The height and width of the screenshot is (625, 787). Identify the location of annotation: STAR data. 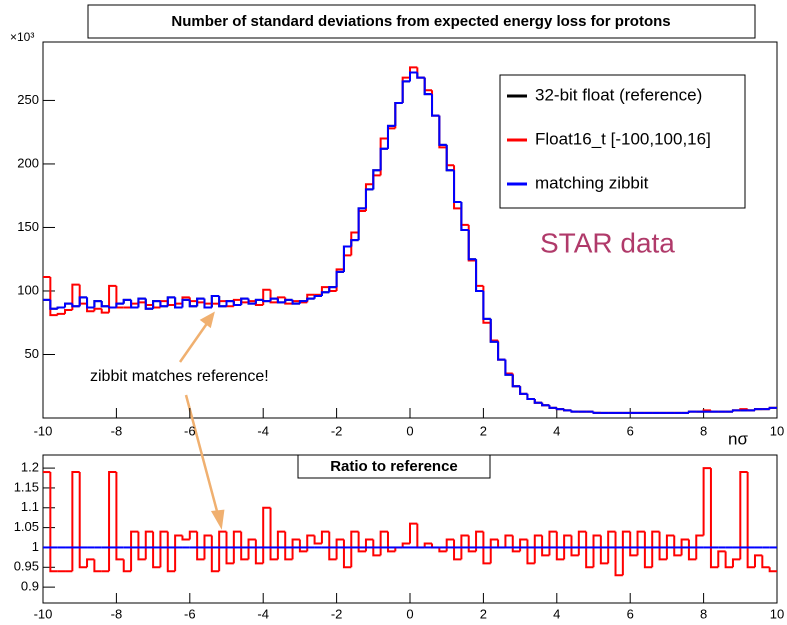
(607, 242).